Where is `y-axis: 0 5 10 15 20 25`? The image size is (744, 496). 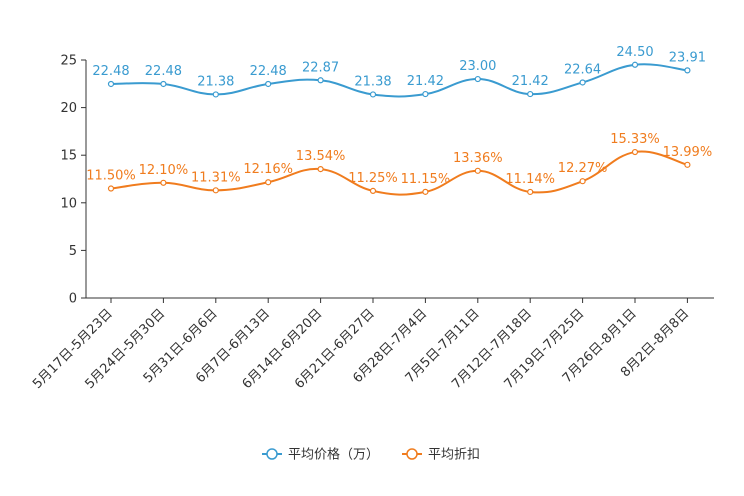 y-axis: 0 5 10 15 20 25 is located at coordinates (73, 180).